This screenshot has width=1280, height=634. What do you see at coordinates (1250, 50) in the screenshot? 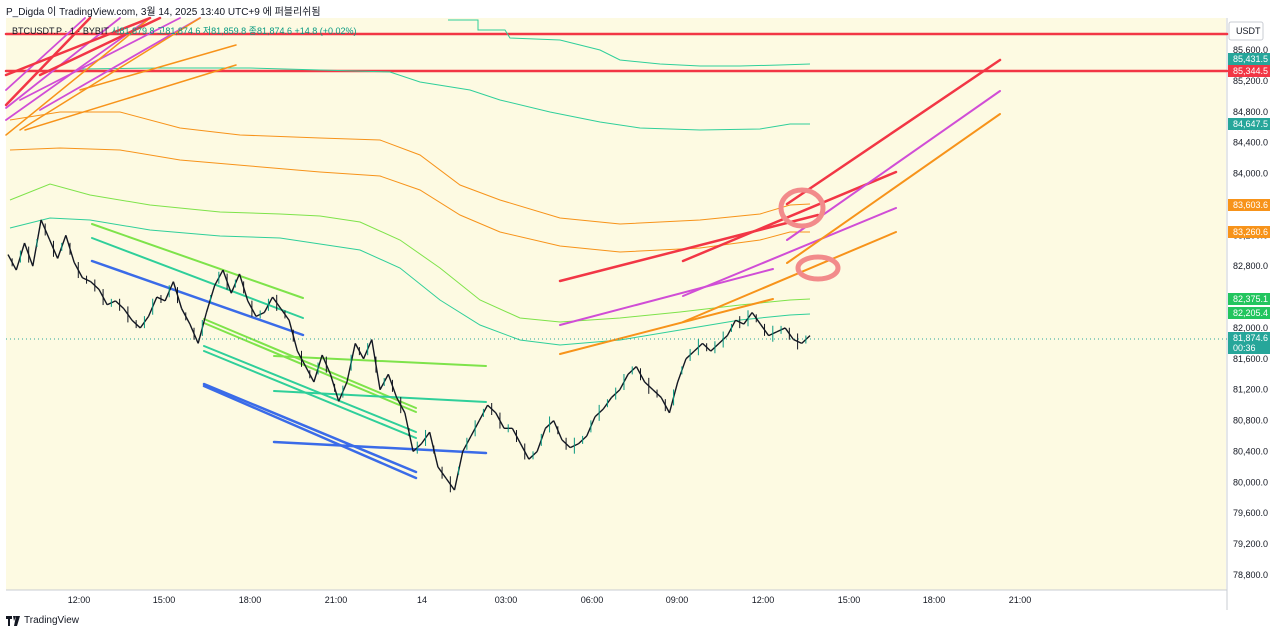
I see `price-tick-label: 85,600.0` at bounding box center [1250, 50].